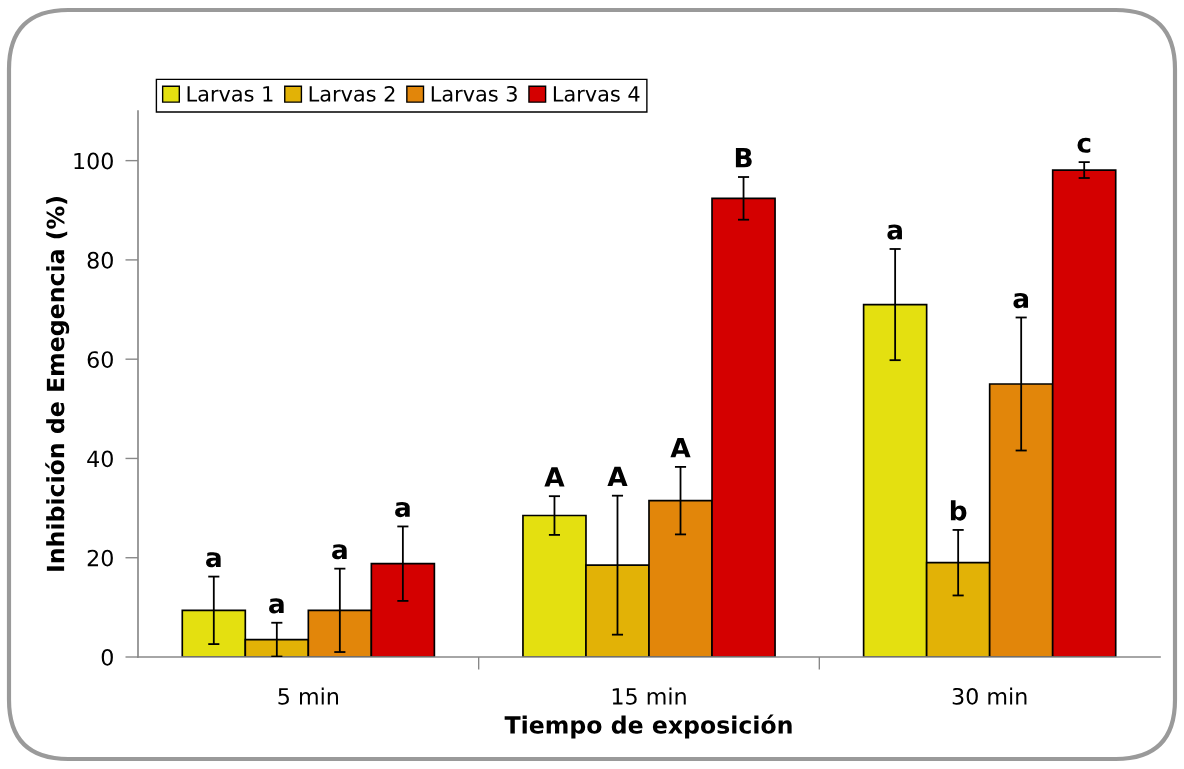  Describe the element at coordinates (649, 696) in the screenshot. I see `x-tick-label: 15 min` at that location.